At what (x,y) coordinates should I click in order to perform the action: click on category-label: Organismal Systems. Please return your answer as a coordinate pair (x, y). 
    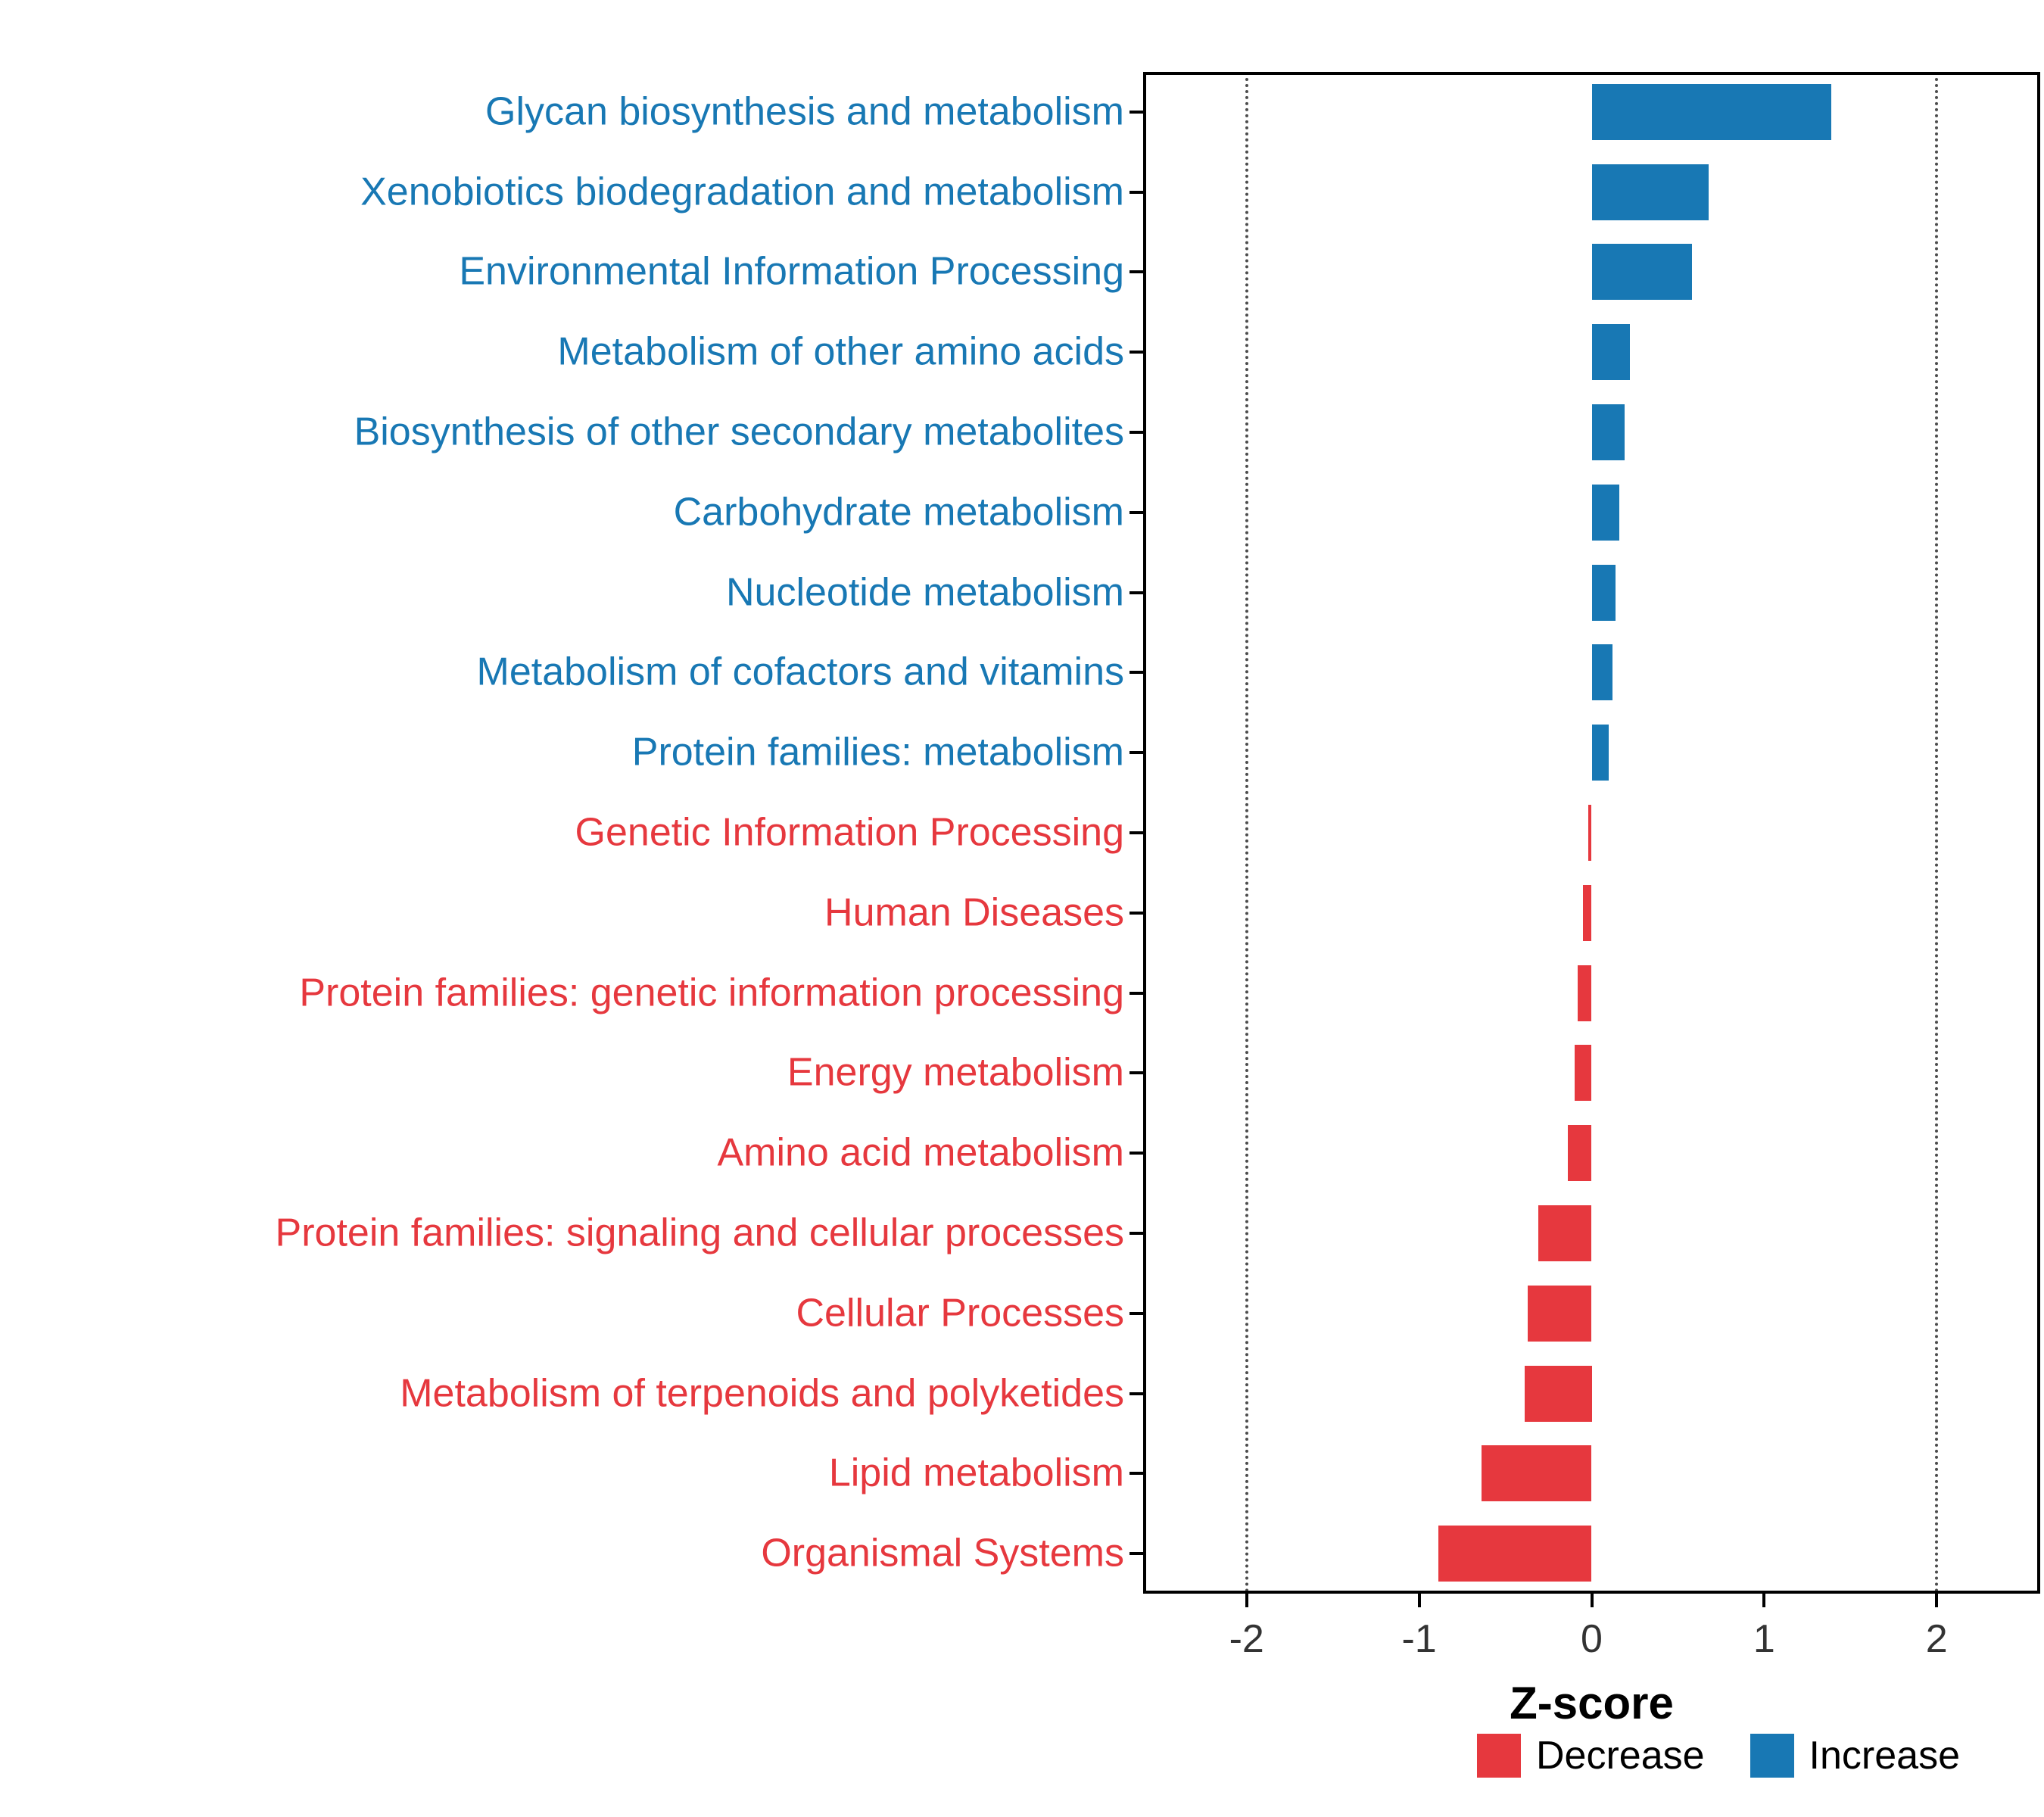
    Looking at the image, I should click on (942, 1553).